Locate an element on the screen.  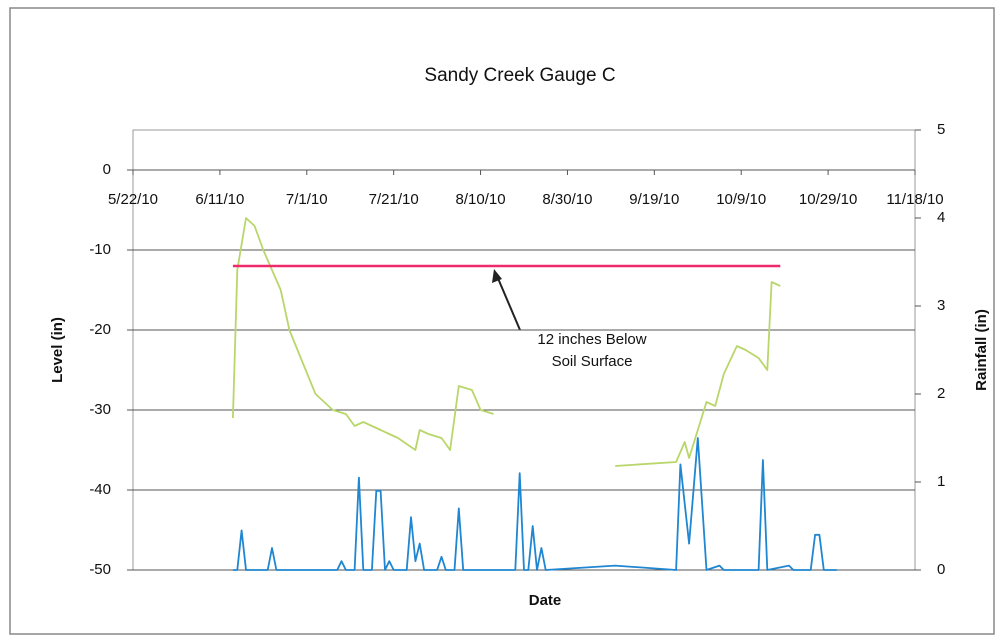
x-tick-label: 8/30/10 is located at coordinates (567, 199).